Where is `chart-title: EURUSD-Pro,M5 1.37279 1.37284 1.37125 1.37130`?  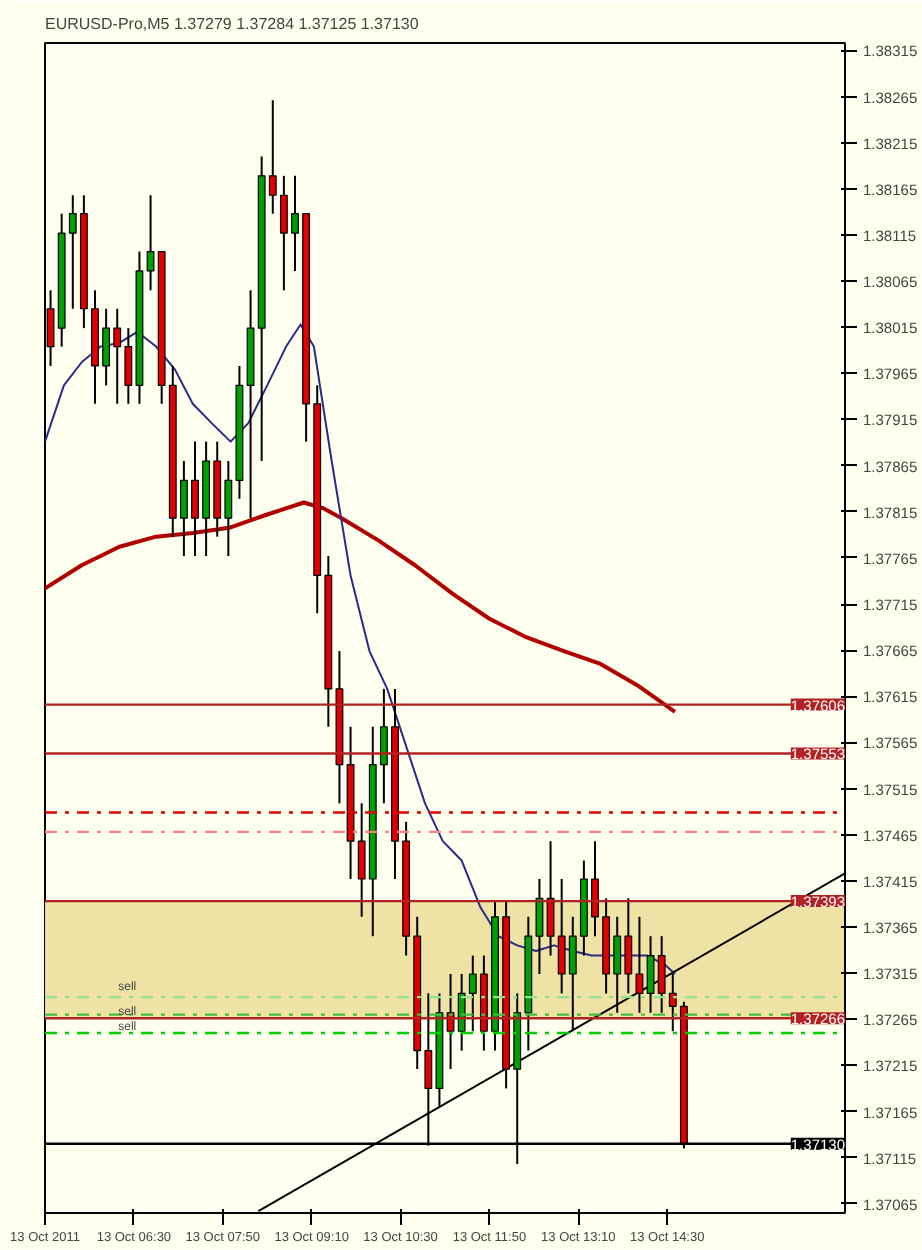 chart-title: EURUSD-Pro,M5 1.37279 1.37284 1.37125 1.37130 is located at coordinates (232, 24).